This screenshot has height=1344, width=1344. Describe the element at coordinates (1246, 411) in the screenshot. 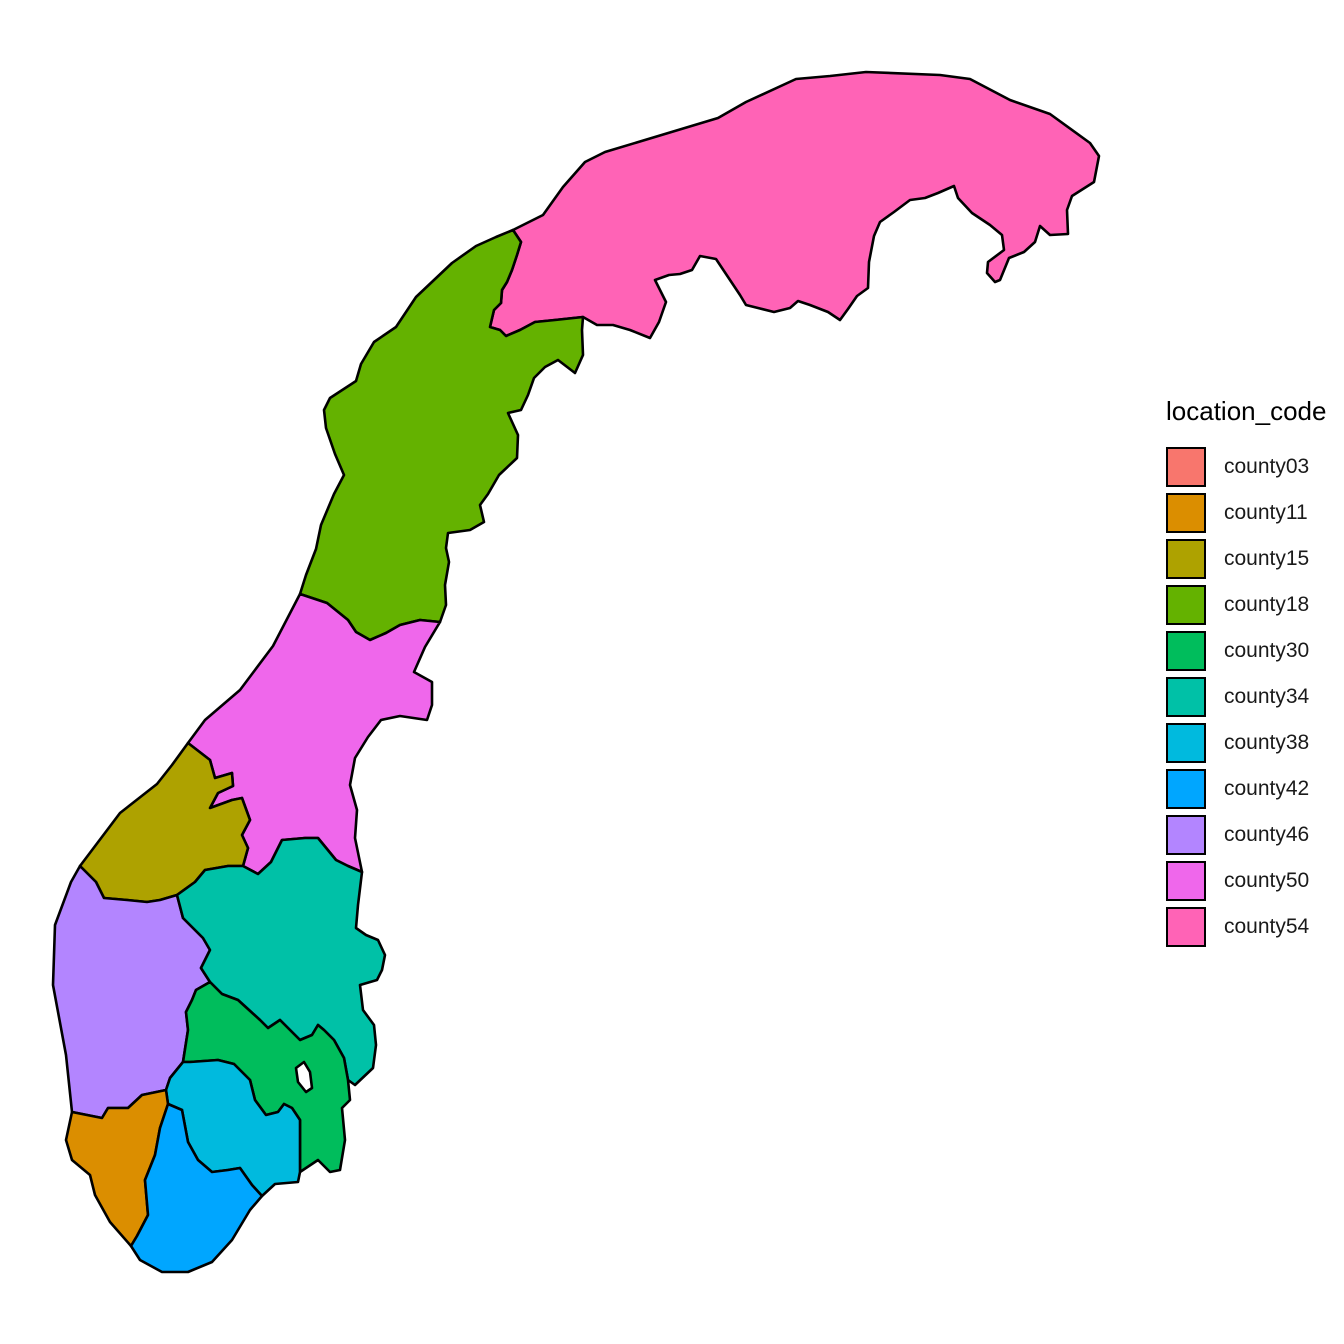

I see `legend-title: location_code` at that location.